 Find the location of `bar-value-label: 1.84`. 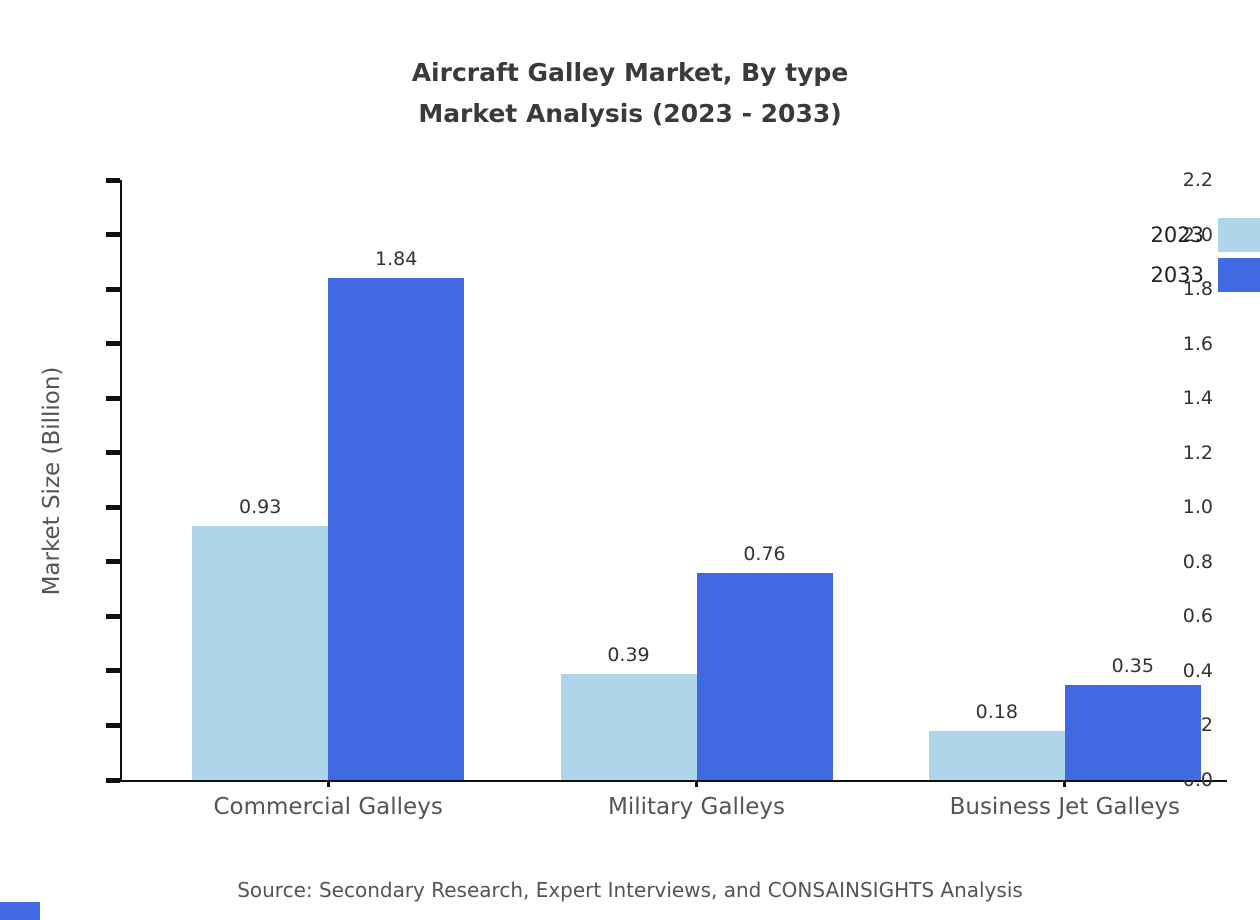

bar-value-label: 1.84 is located at coordinates (396, 259).